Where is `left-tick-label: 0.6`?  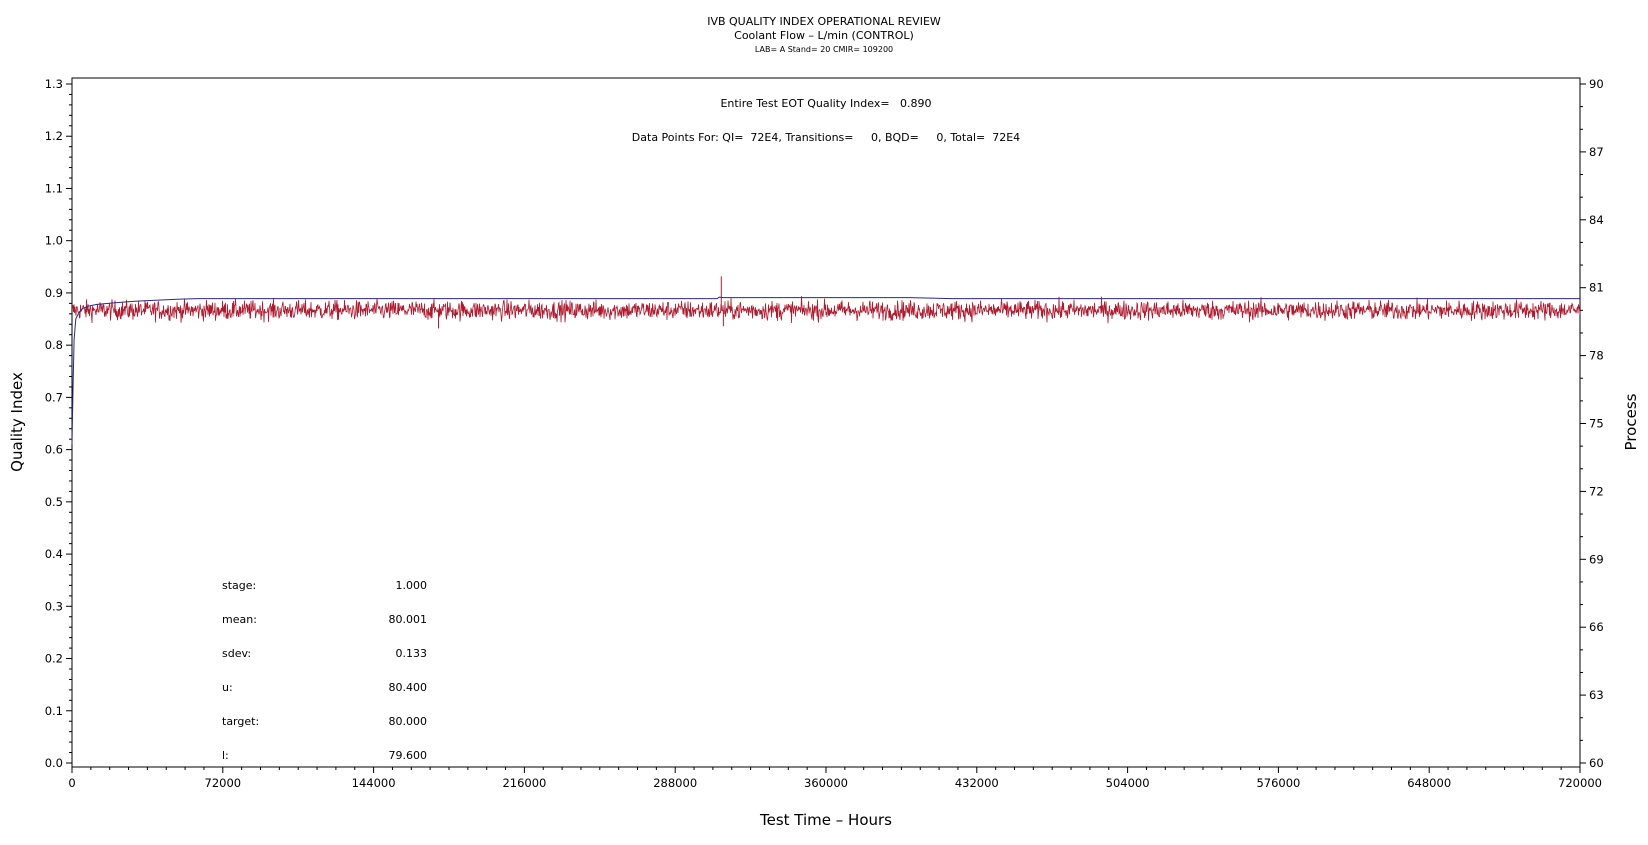 left-tick-label: 0.6 is located at coordinates (54, 450).